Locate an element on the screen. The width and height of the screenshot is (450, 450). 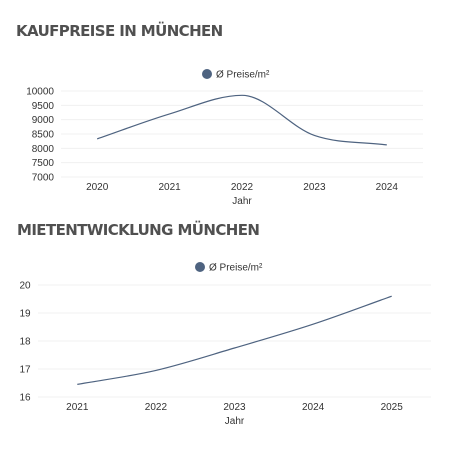
y-tick-label: 9000 is located at coordinates (43, 120).